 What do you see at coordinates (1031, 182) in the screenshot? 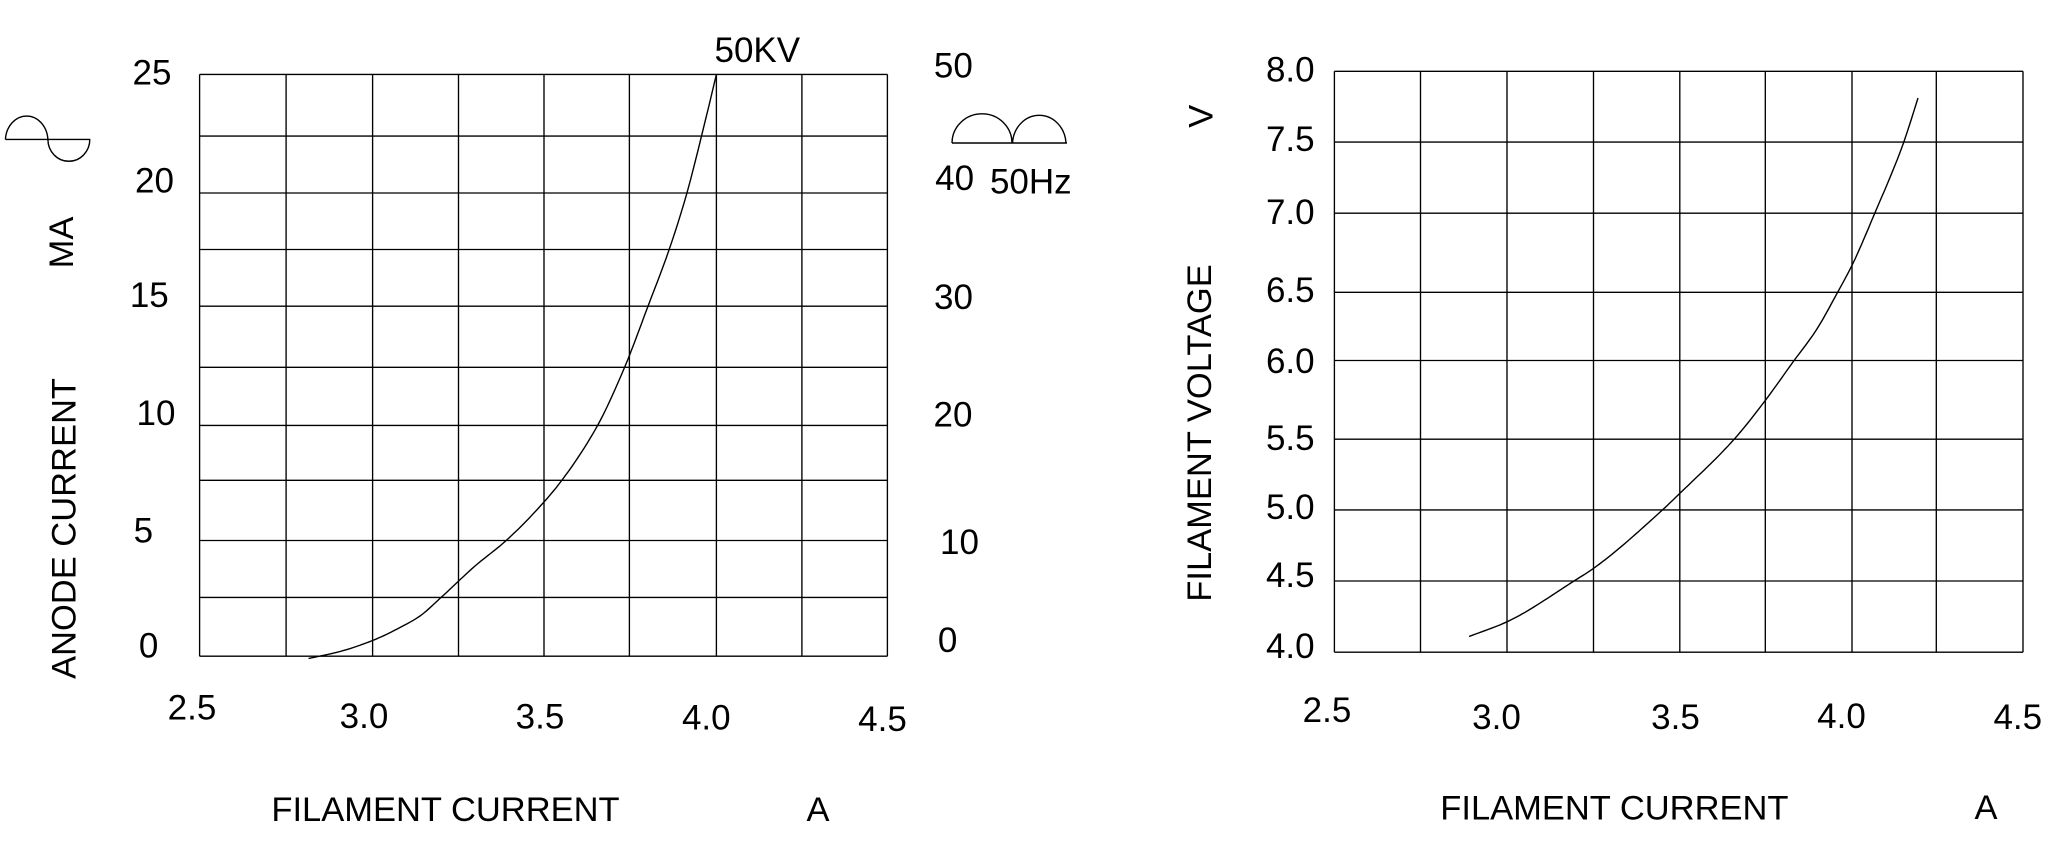
I see `svg-text: 50Hz` at bounding box center [1031, 182].